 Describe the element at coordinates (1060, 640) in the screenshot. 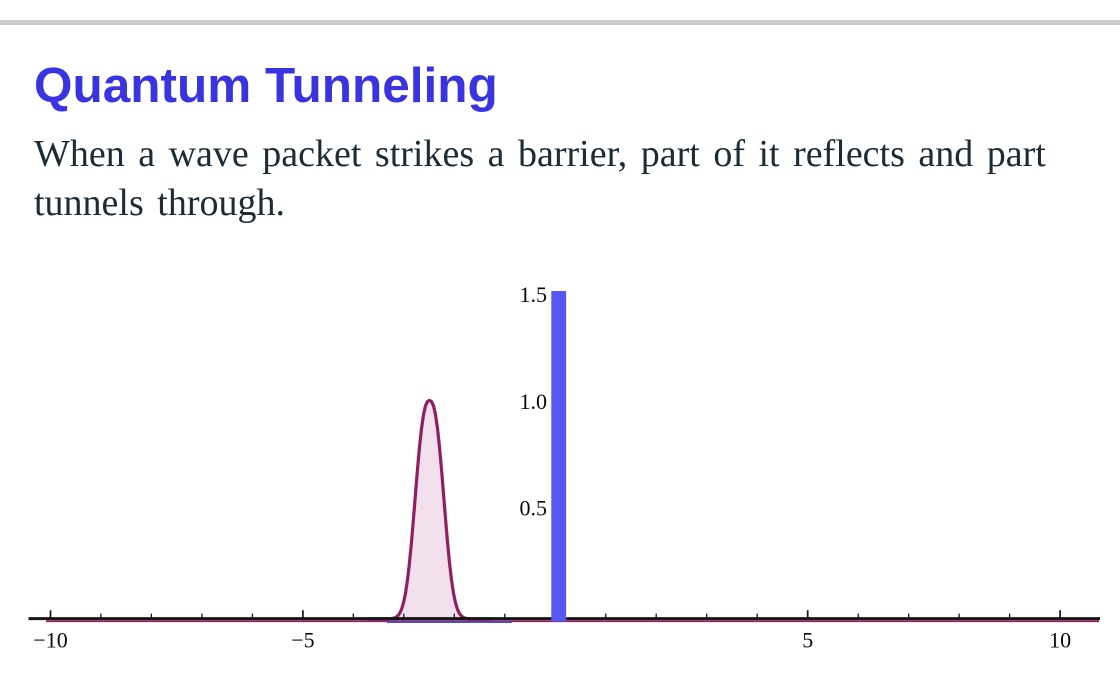

I see `svg-text: 10` at that location.